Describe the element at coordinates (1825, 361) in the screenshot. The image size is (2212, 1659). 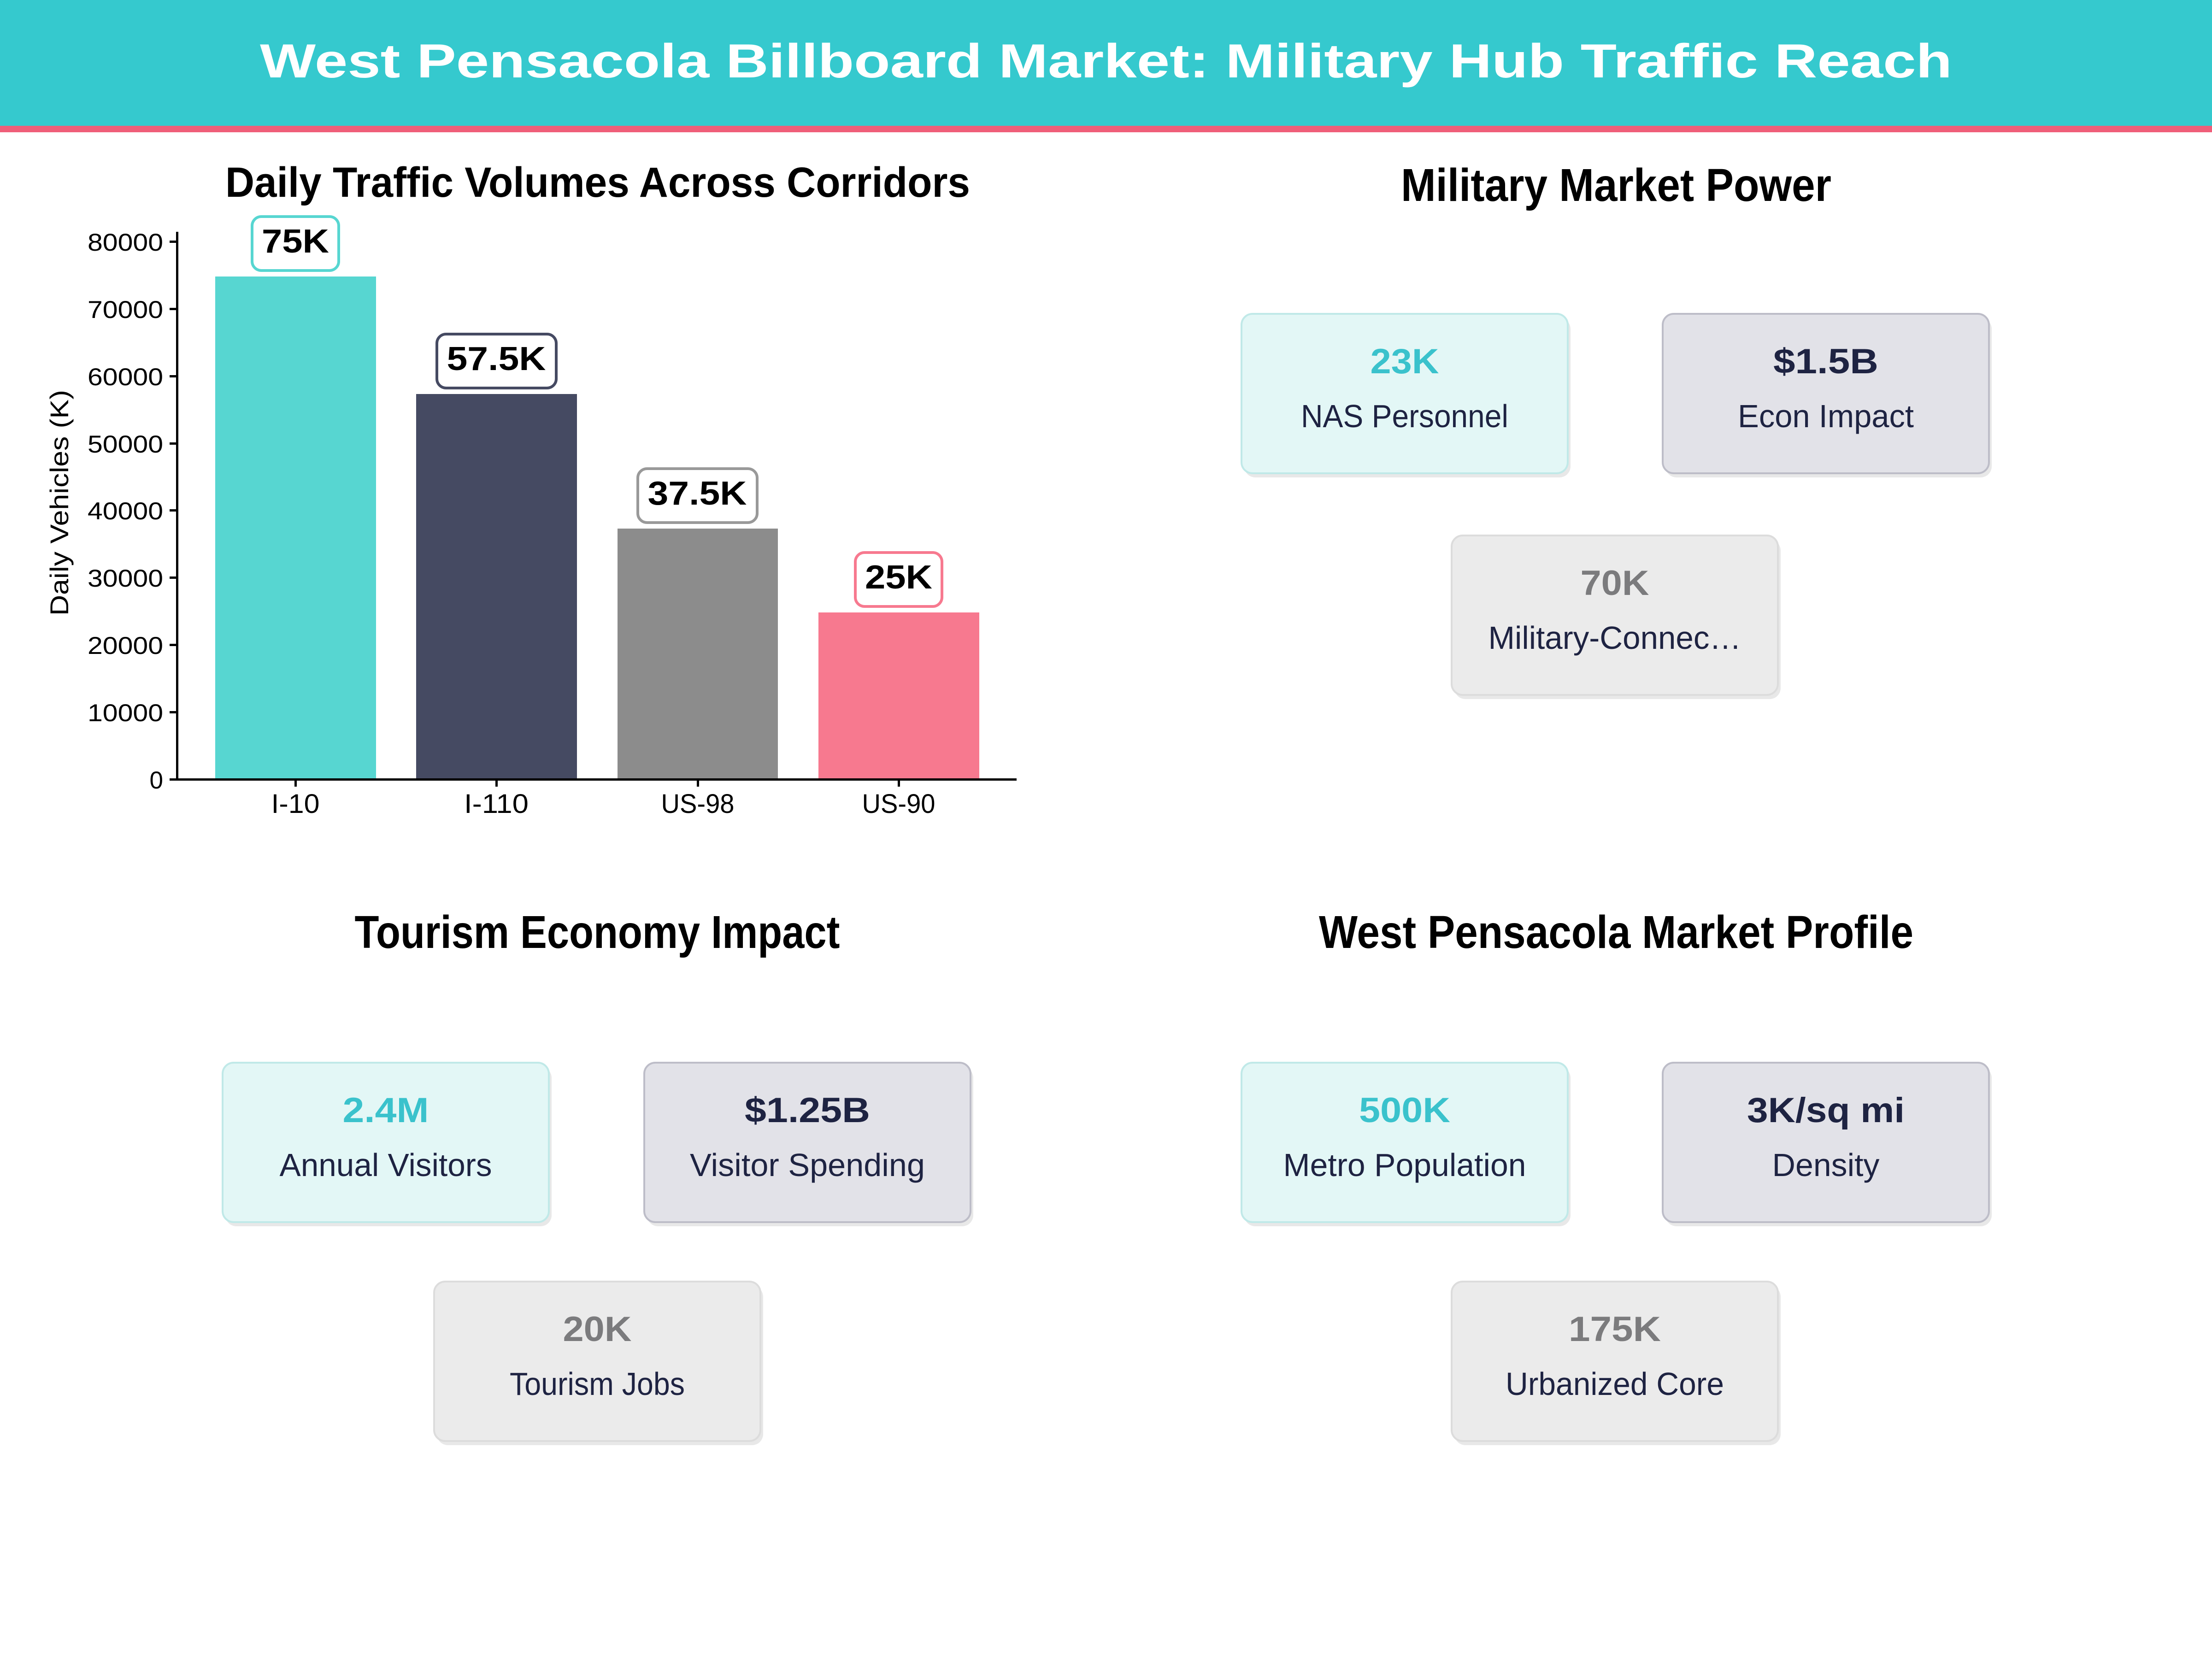
I see `svg-text: $1.5B` at that location.